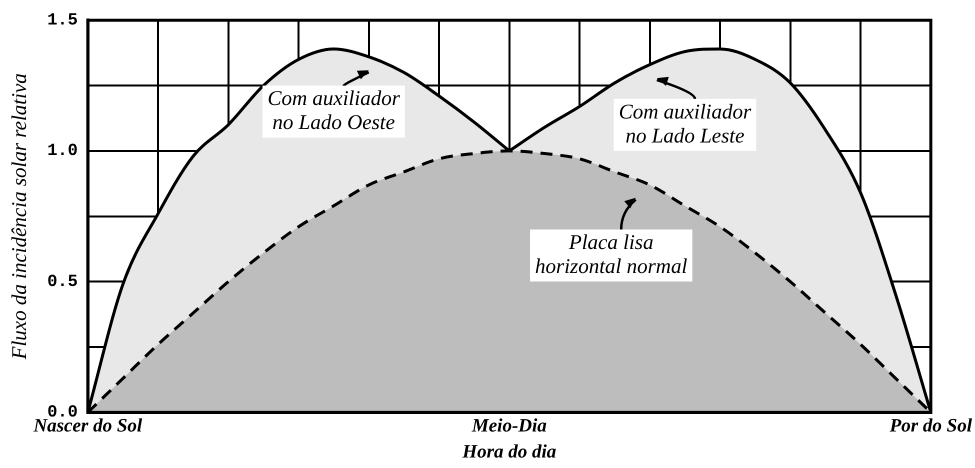 The image size is (975, 468). Describe the element at coordinates (509, 426) in the screenshot. I see `x-tick-label: Meio-Dia` at that location.